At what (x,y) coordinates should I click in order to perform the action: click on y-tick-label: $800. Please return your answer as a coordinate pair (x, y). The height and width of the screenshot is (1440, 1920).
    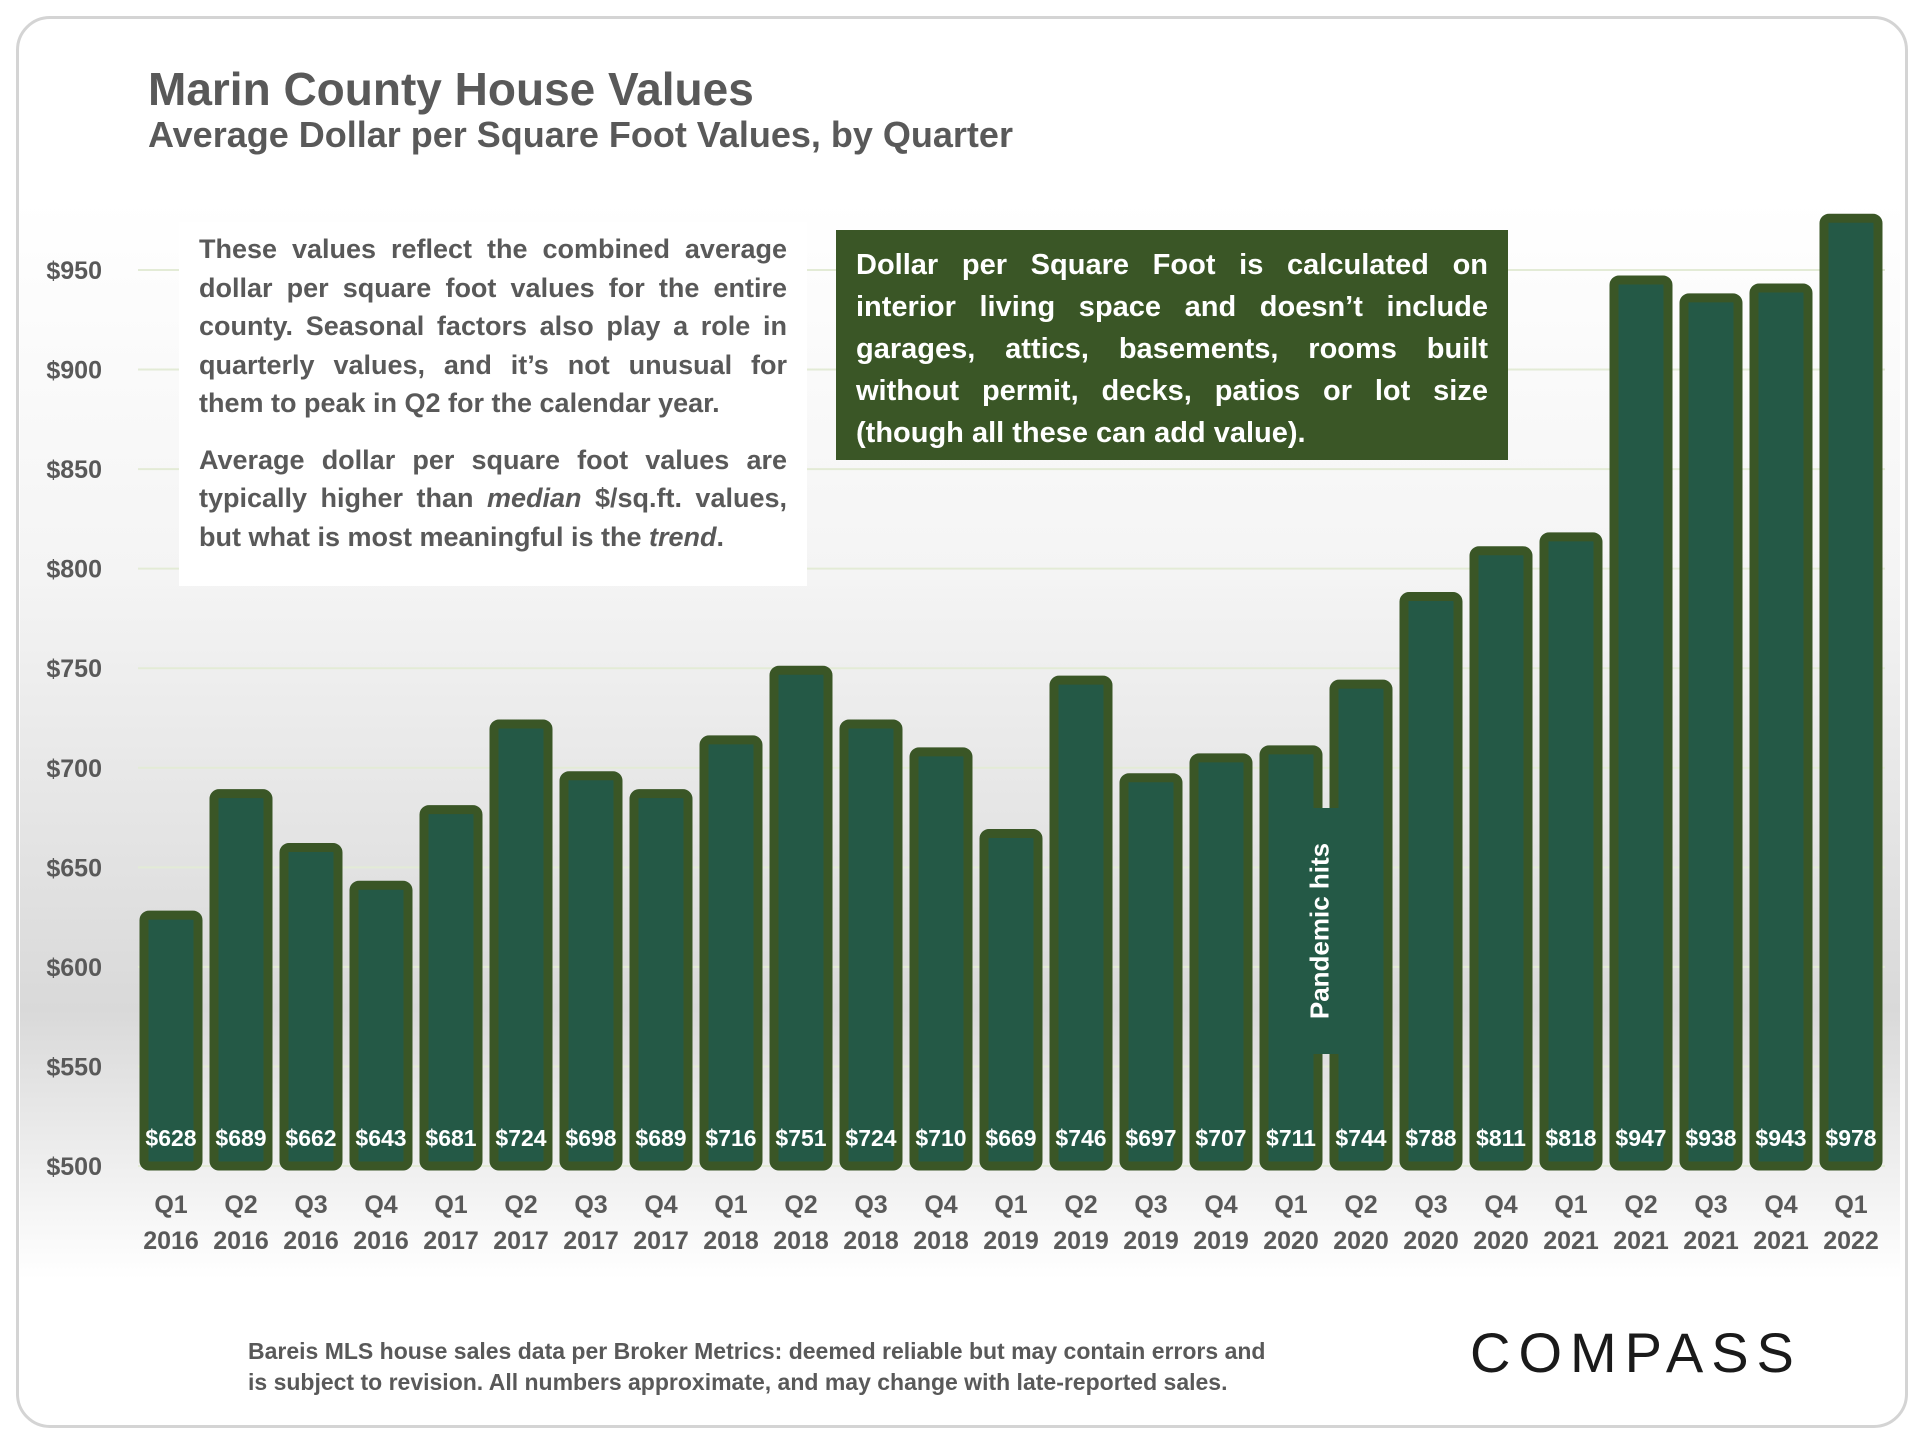
    Looking at the image, I should click on (74, 570).